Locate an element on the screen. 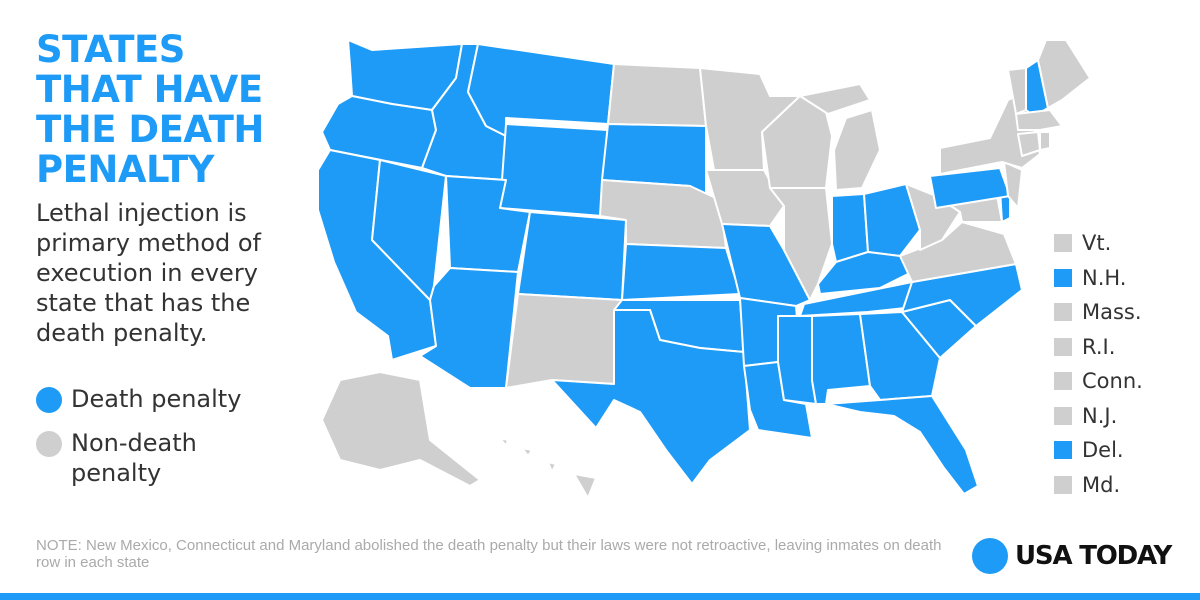 The width and height of the screenshot is (1200, 600). title-line: THAT HAVE is located at coordinates (149, 89).